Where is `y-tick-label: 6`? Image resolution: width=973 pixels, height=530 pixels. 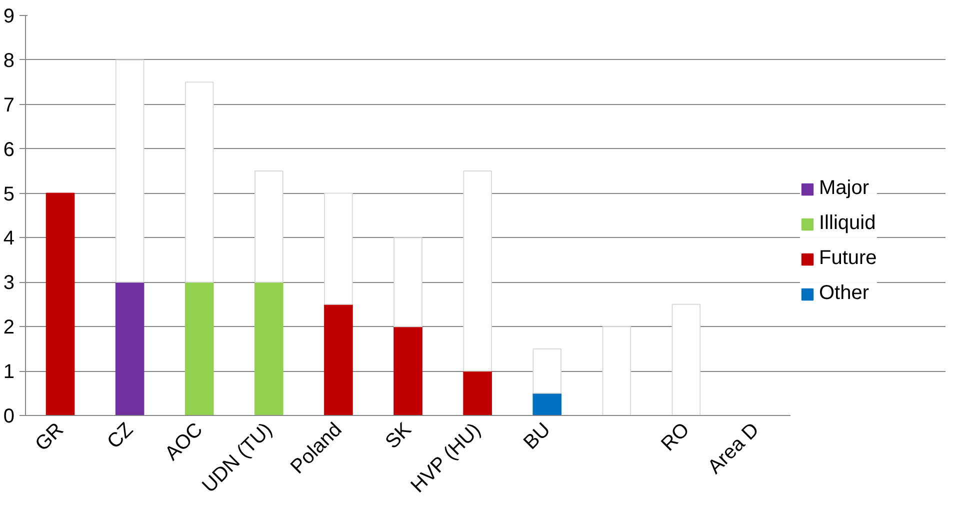 y-tick-label: 6 is located at coordinates (8, 149).